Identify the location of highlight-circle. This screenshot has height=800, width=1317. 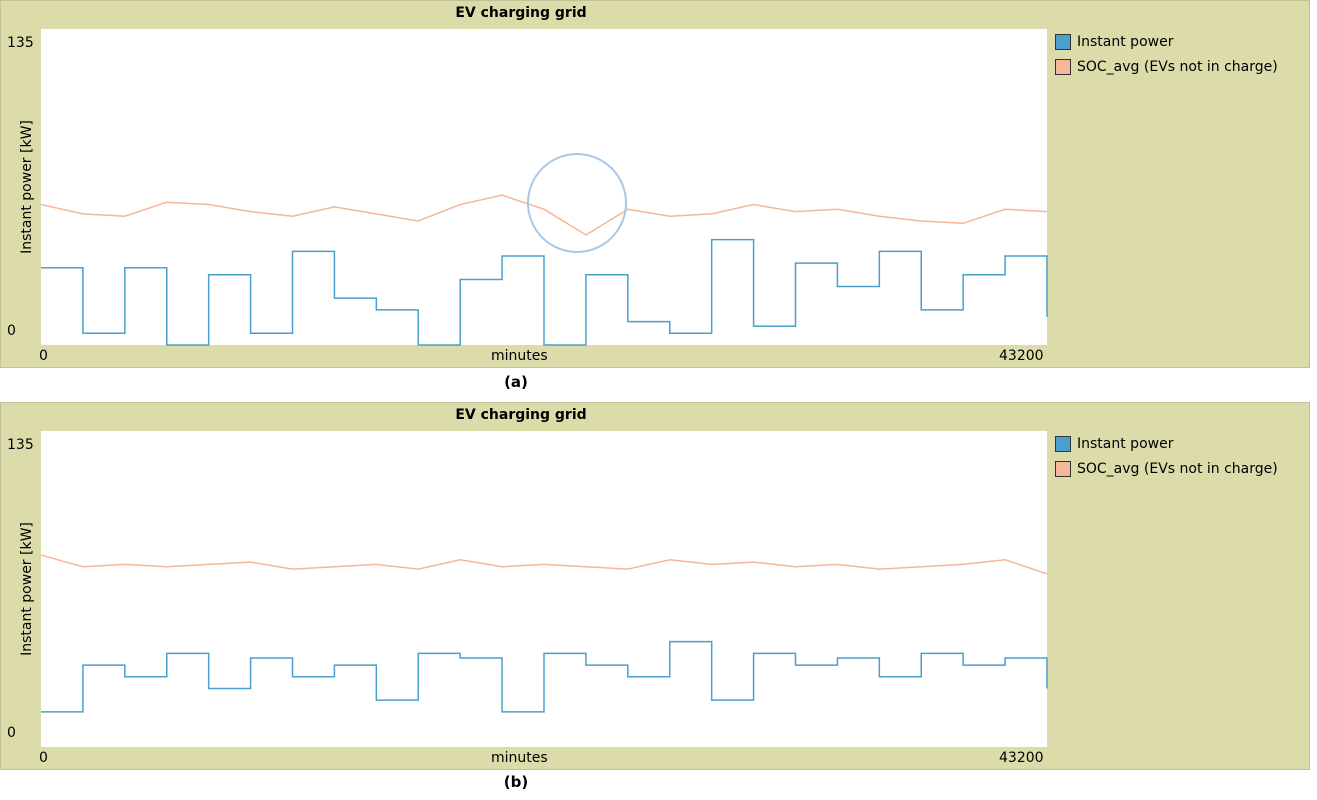
(577, 203).